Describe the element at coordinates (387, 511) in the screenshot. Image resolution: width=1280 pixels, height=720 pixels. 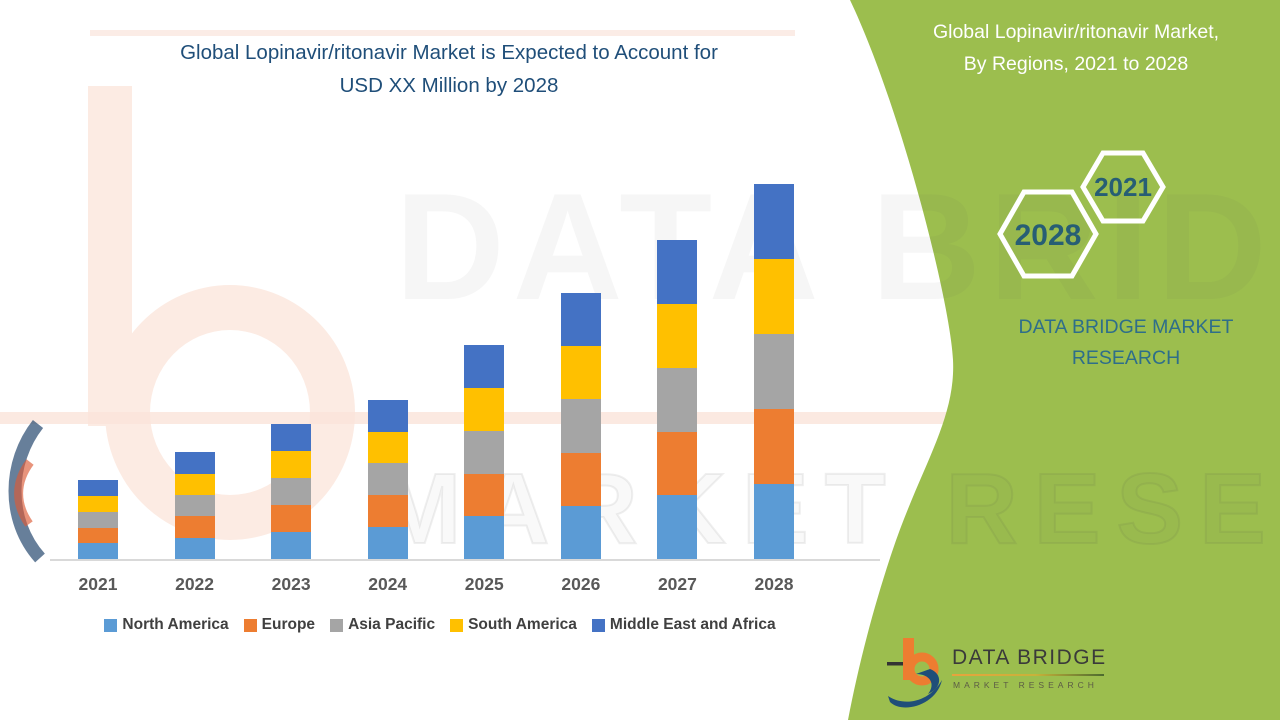
I see `bar-segment-europe-2024` at that location.